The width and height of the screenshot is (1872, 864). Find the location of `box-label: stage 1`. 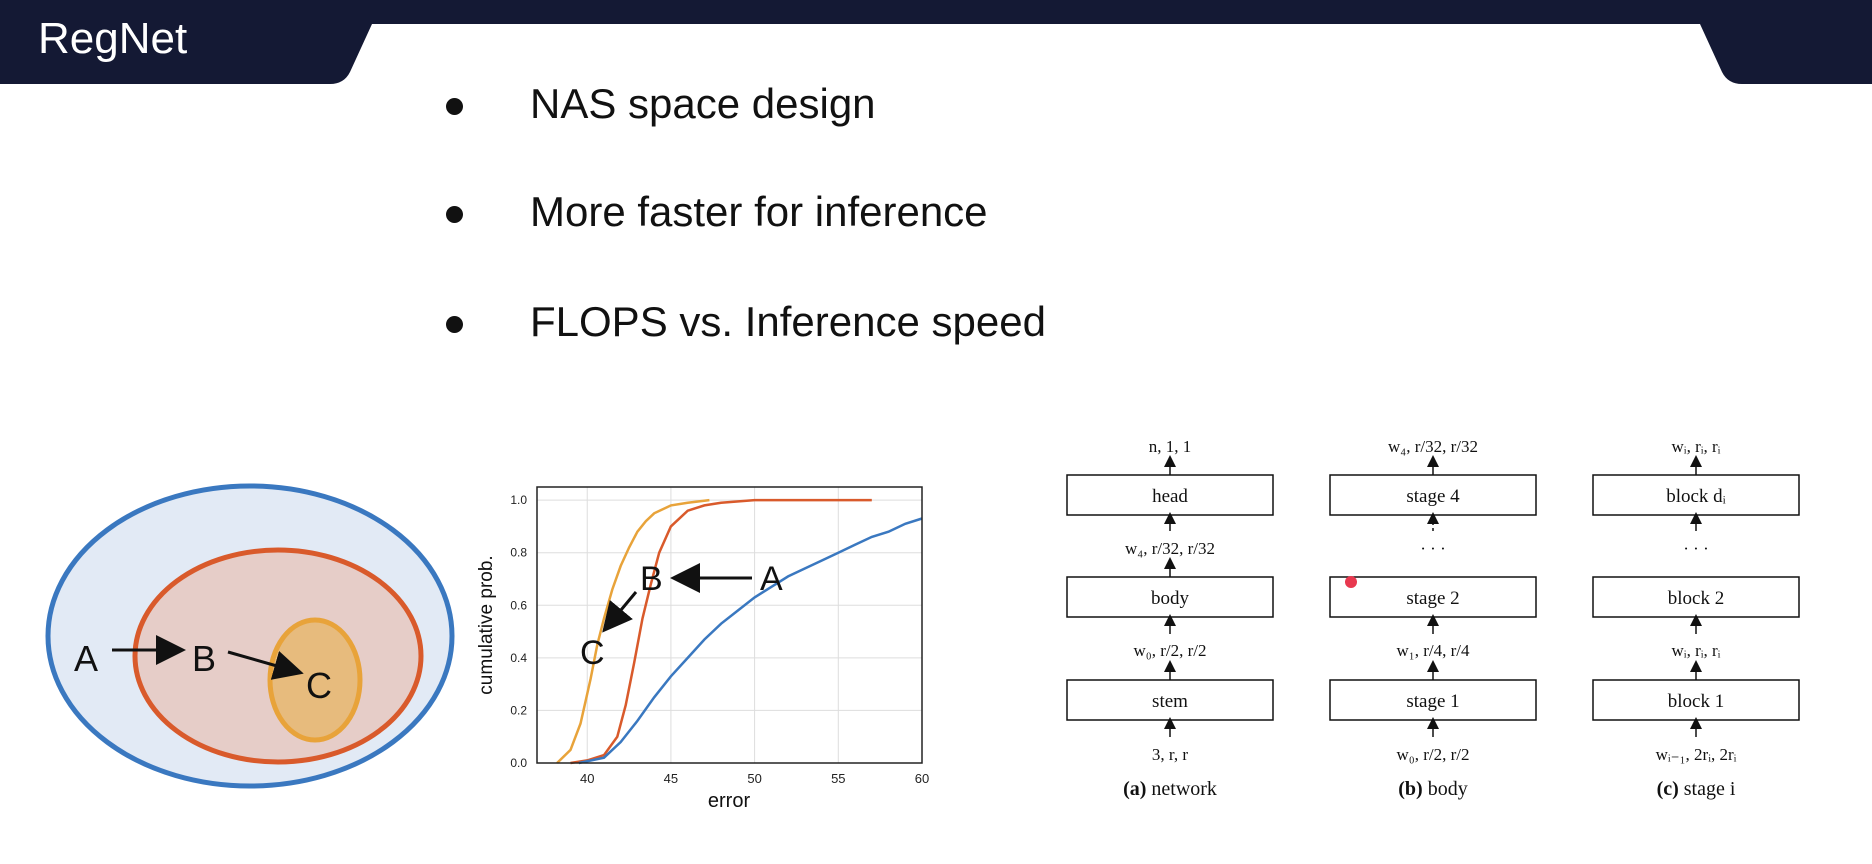

box-label: stage 1 is located at coordinates (1432, 701).